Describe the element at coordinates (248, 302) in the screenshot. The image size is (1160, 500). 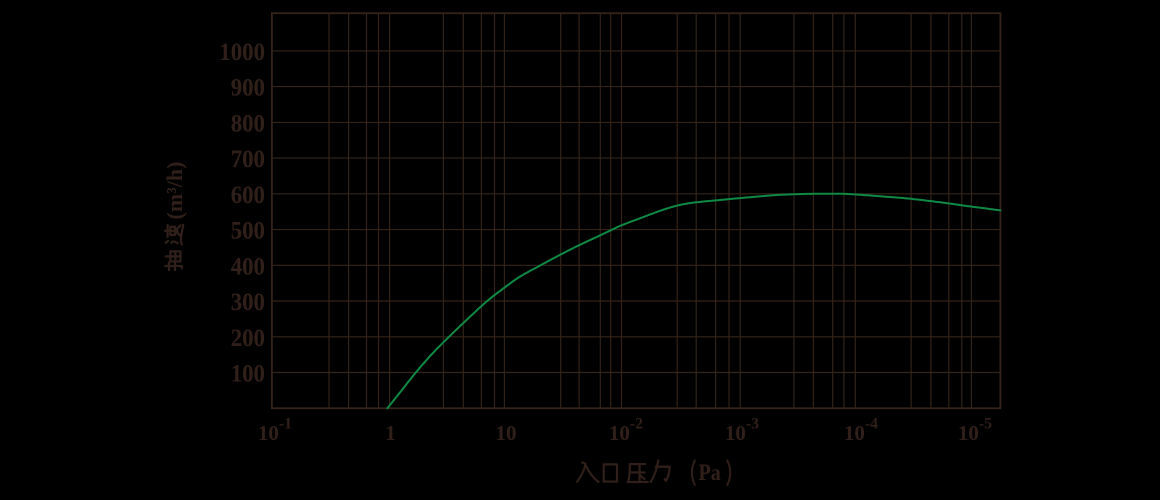
I see `svg-text: 300` at that location.